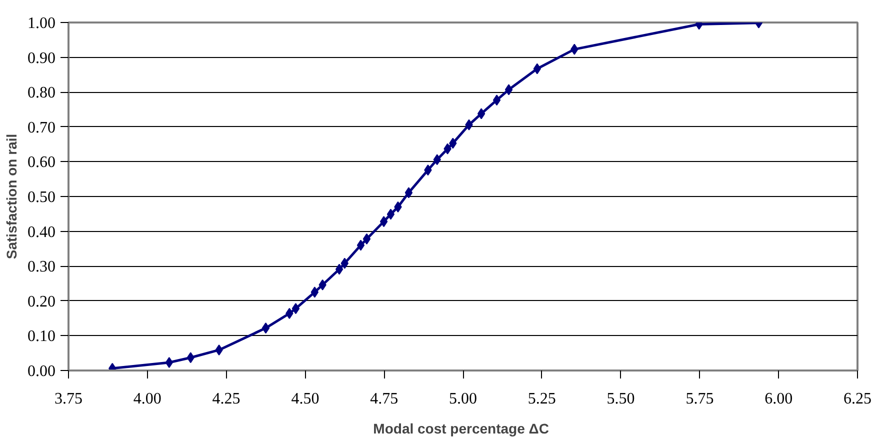  Describe the element at coordinates (42, 93) in the screenshot. I see `y-tick-label: 0.80` at that location.